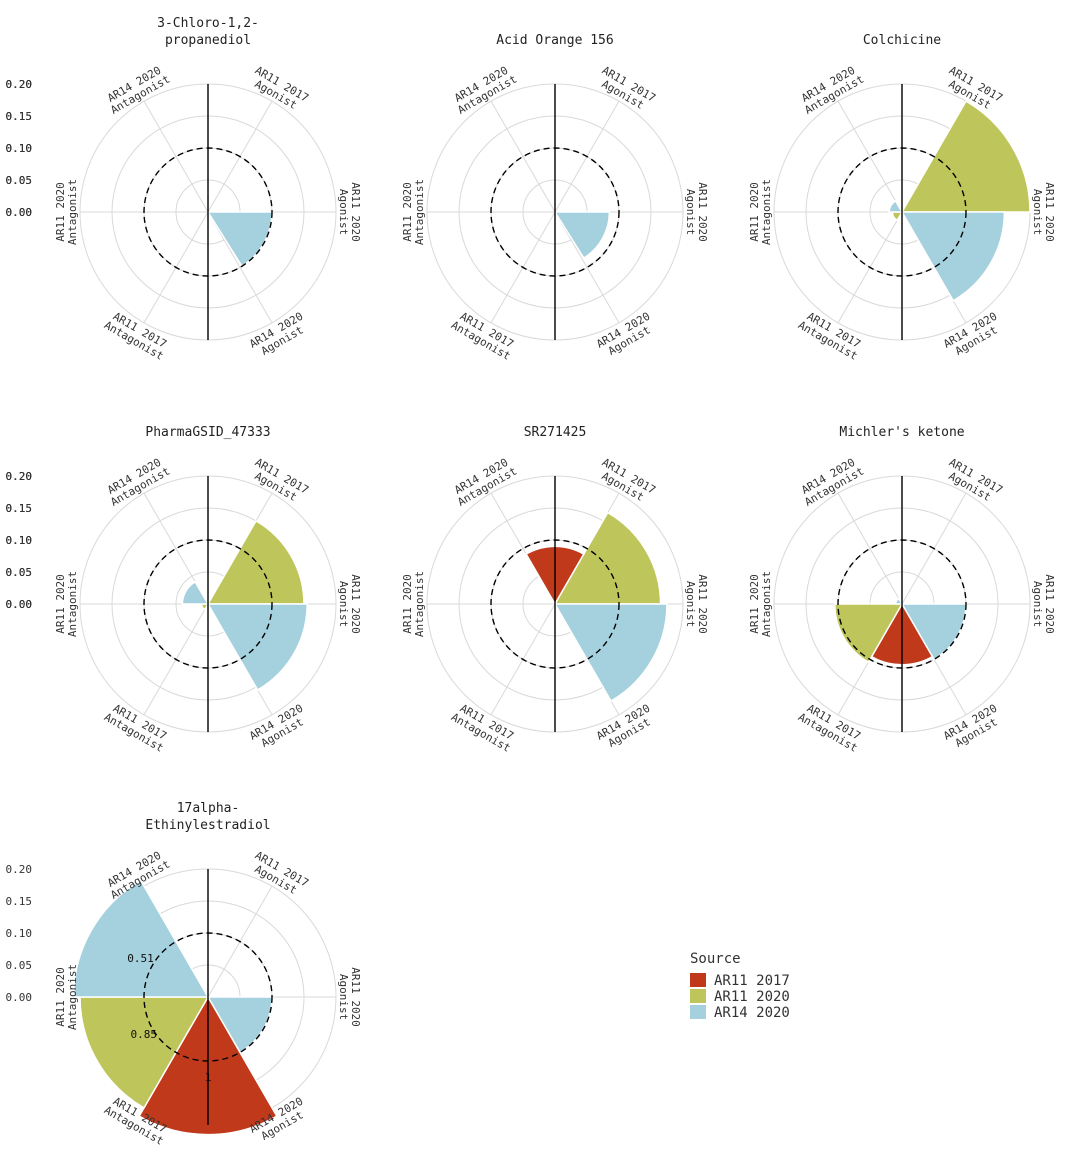 Image resolution: width=1065 pixels, height=1155 pixels. Describe the element at coordinates (207, 432) in the screenshot. I see `panel-title: PharmaGSID_47333` at that location.